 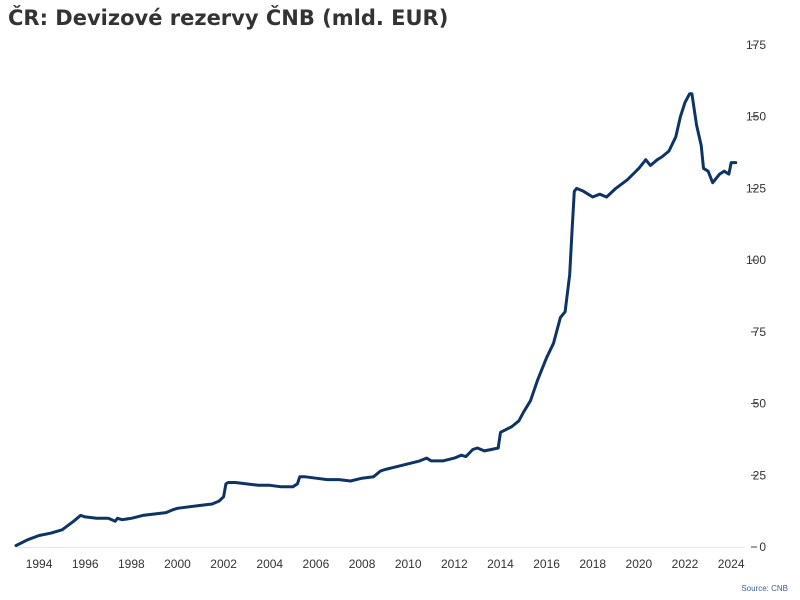 I want to click on y-tick-label: 125, so click(x=756, y=188).